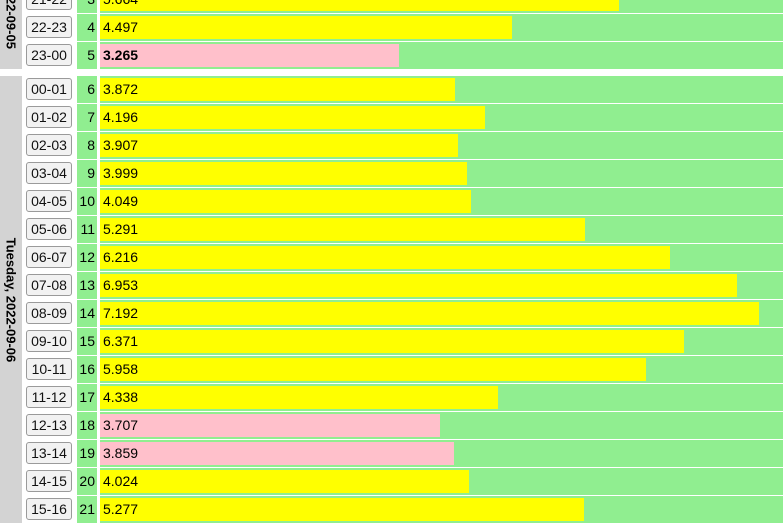  Describe the element at coordinates (49, 509) in the screenshot. I see `hour-label: 15-16` at that location.